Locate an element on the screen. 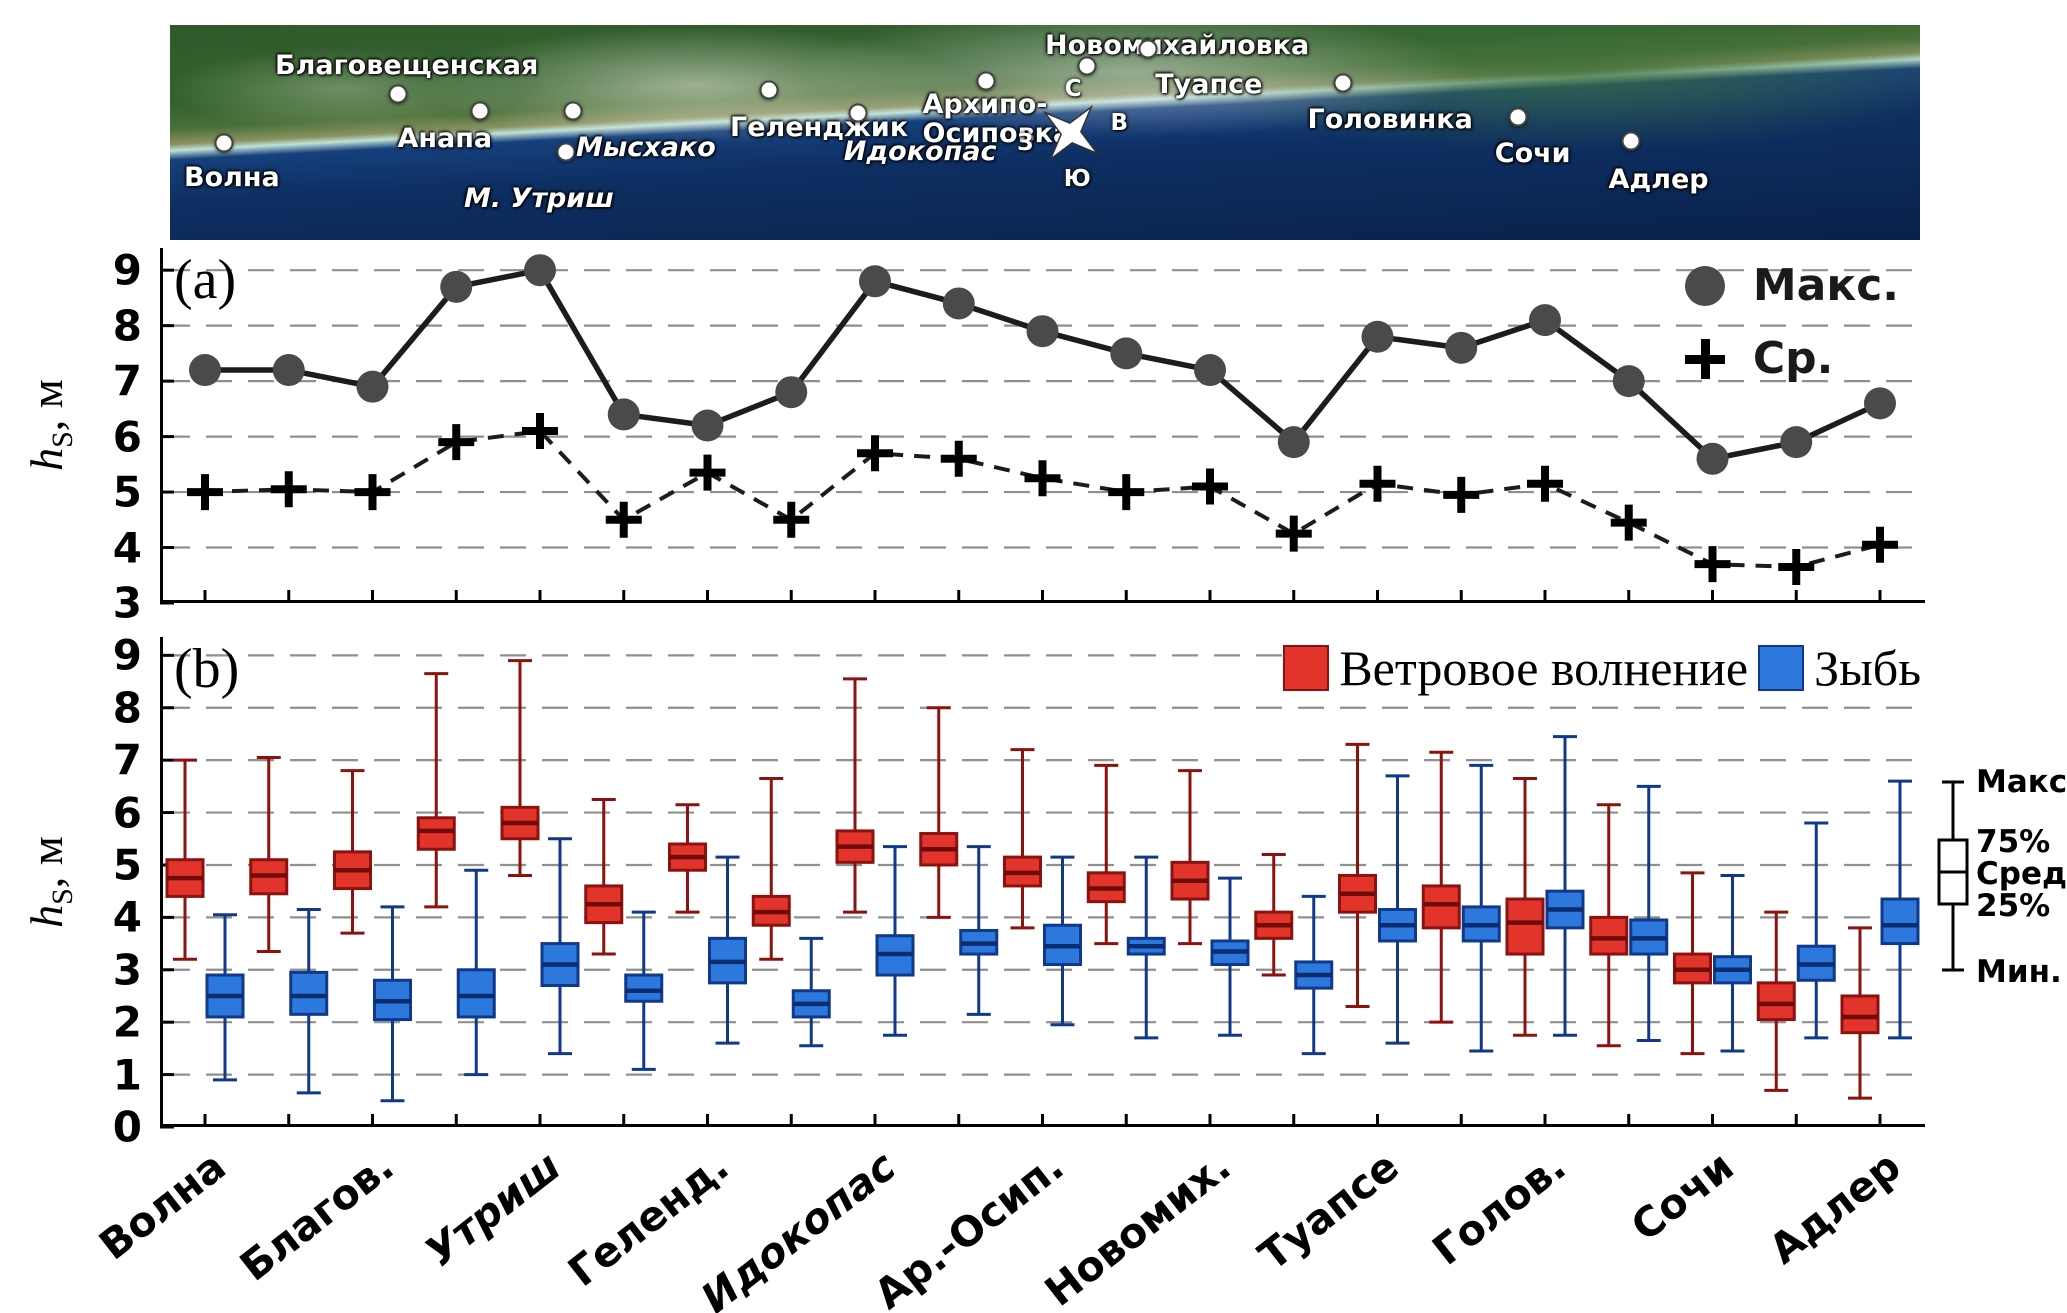 This screenshot has width=2067, height=1313. legend-row-mean: Ср. is located at coordinates (1791, 358).